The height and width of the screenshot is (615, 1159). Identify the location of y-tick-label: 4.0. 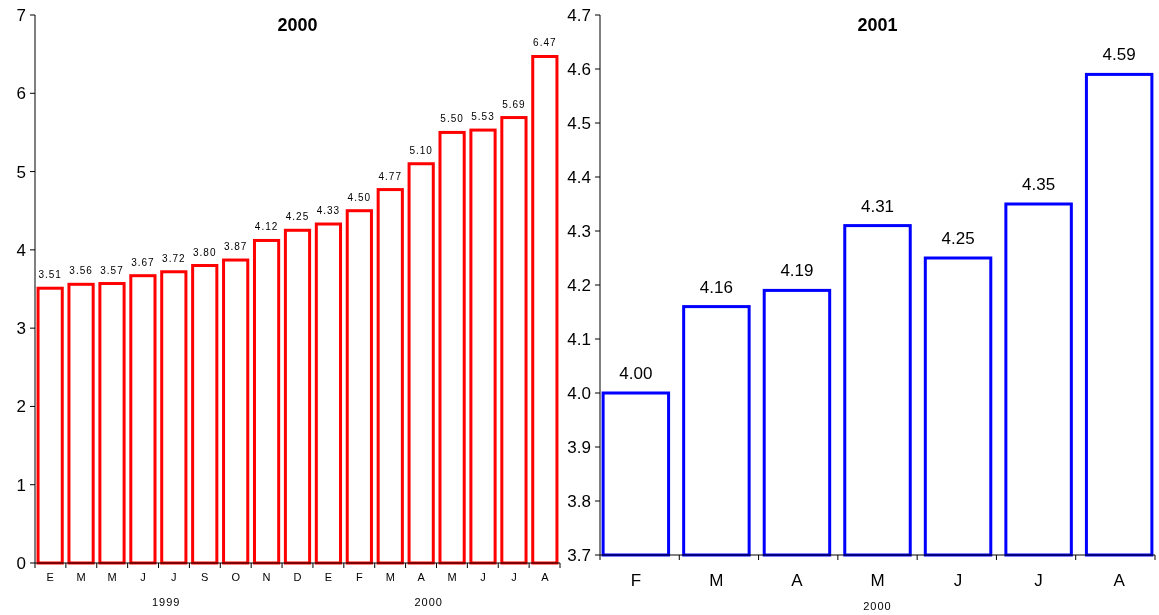
(579, 393).